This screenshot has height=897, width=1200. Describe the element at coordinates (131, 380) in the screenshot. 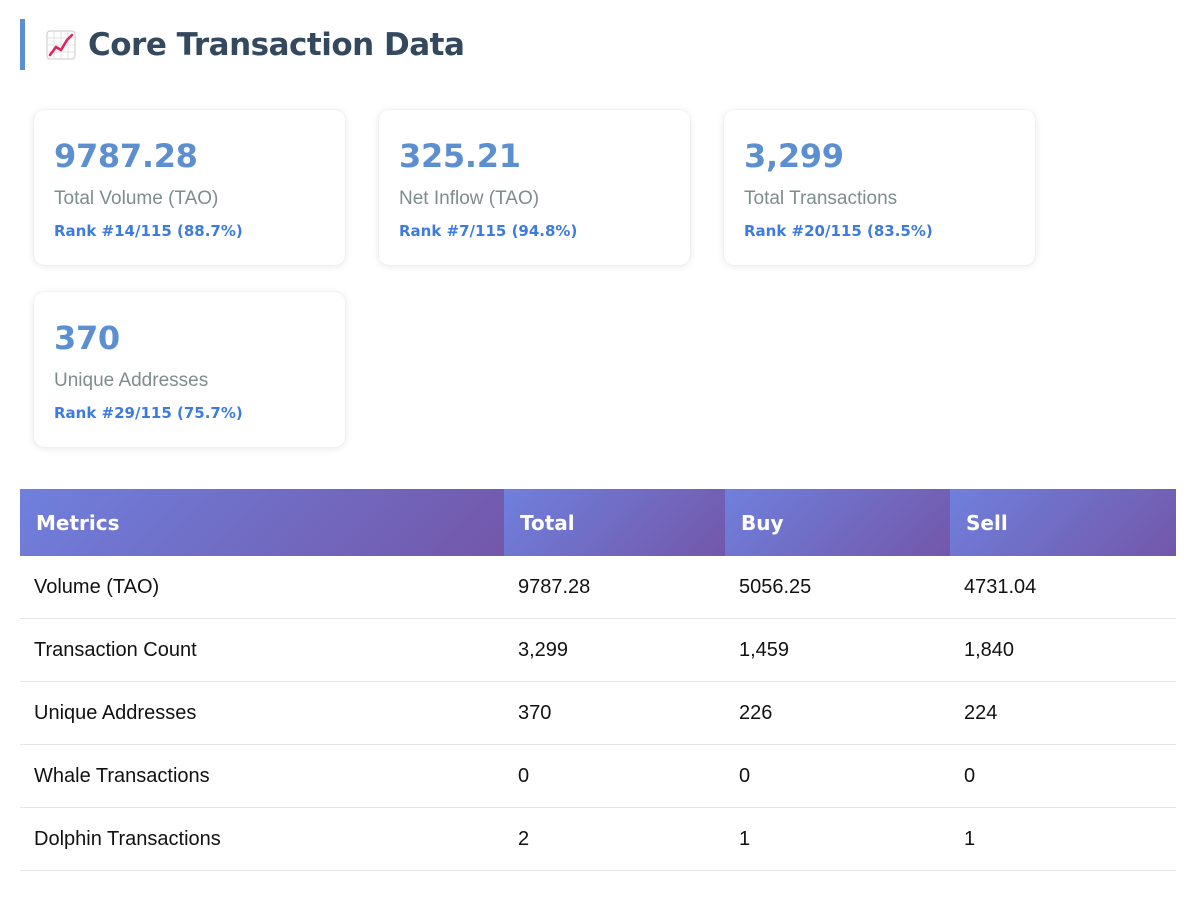

I see `stat-label: Unique Addresses` at that location.